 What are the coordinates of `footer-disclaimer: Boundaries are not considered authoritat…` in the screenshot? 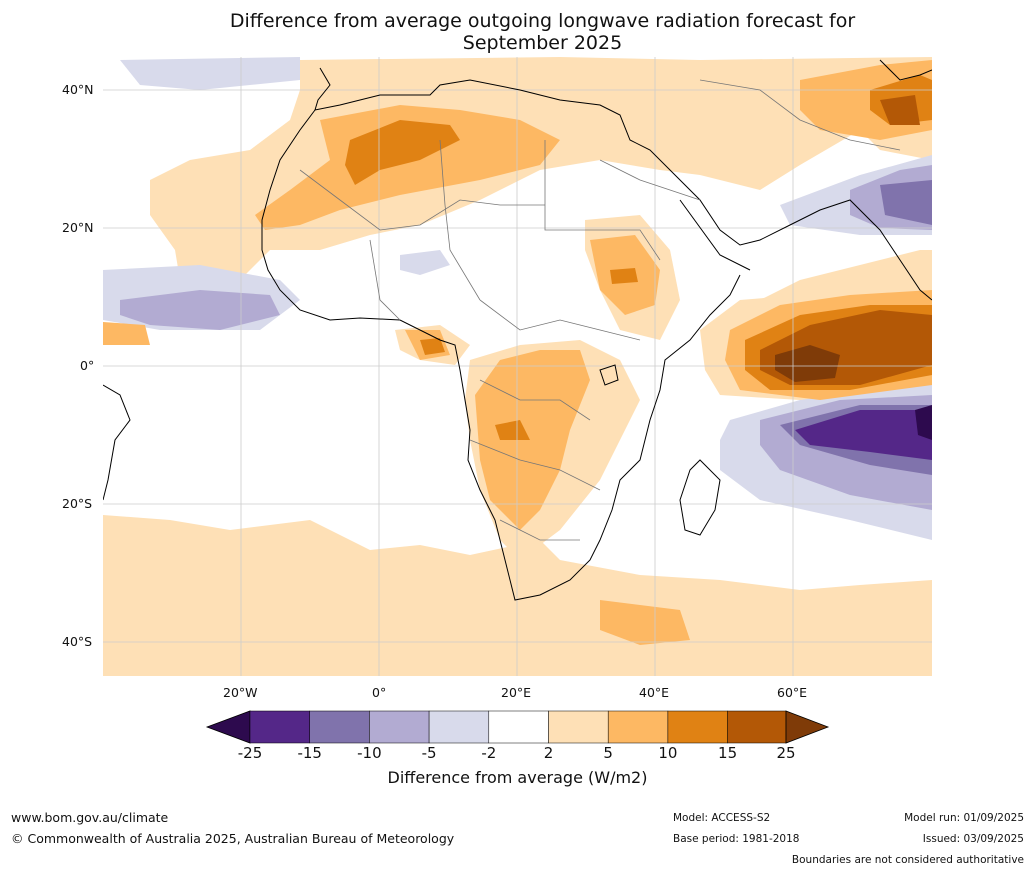 It's located at (907, 860).